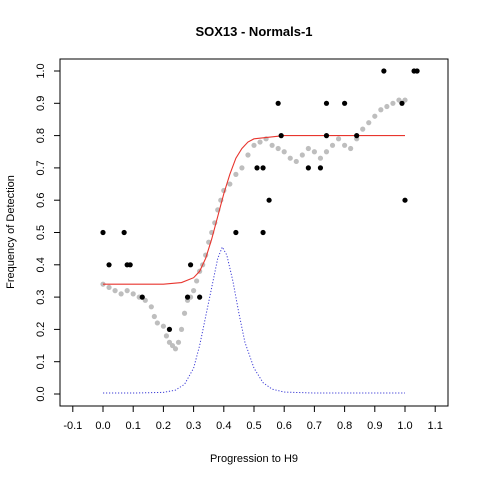  What do you see at coordinates (253, 419) in the screenshot?
I see `x-axis: -0.1 0.0 0.1 0.2 0.3 0.4 0.5 0.6 0.7 0.8 0.9 1.0 1.1` at bounding box center [253, 419].